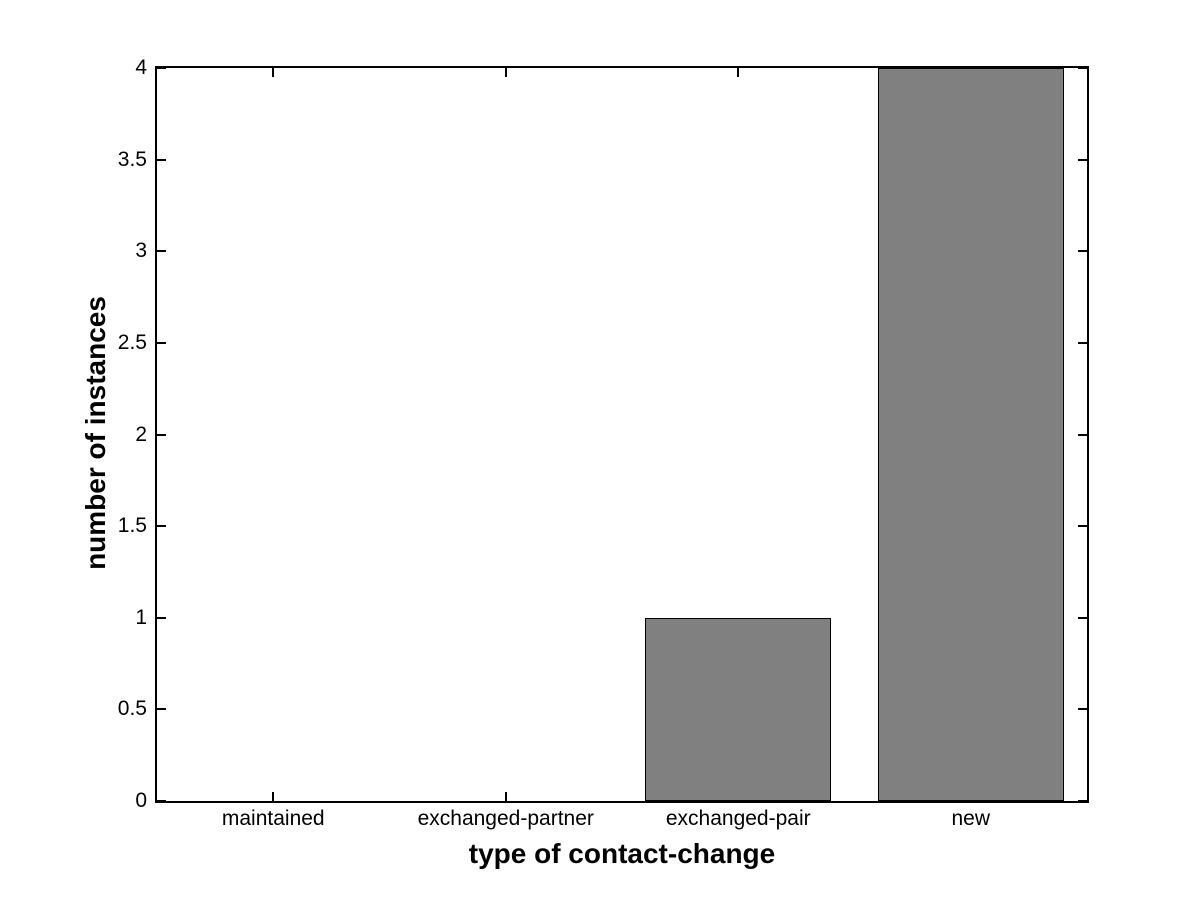 The height and width of the screenshot is (901, 1201). I want to click on y-tick-label: 2.5, so click(132, 342).